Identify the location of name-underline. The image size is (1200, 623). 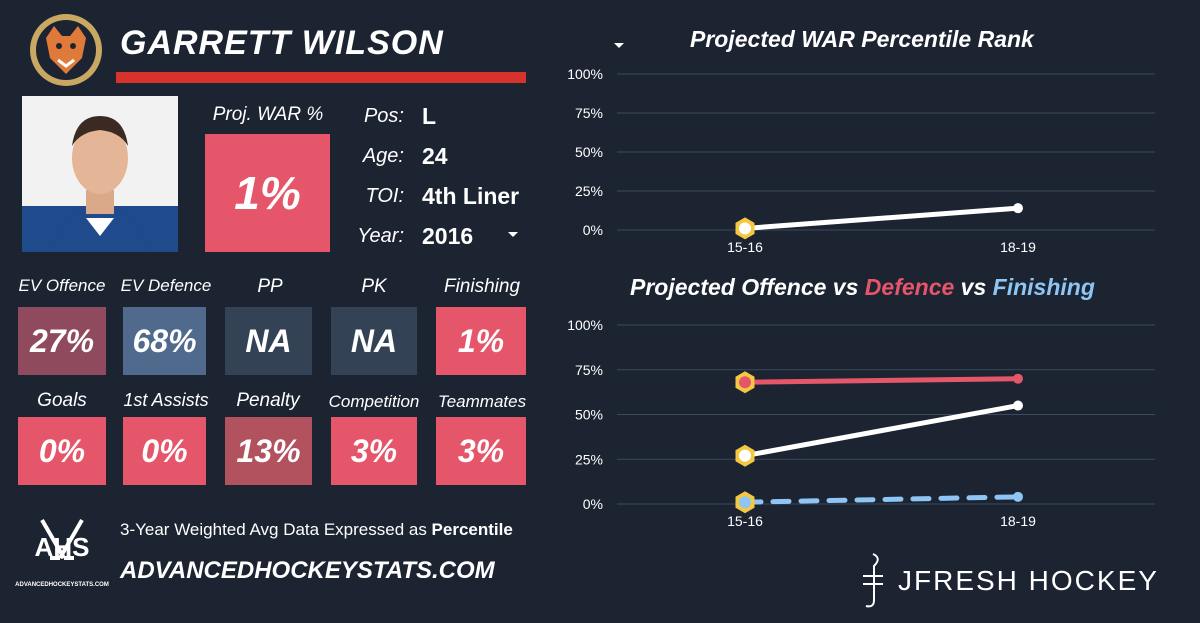
(321, 77).